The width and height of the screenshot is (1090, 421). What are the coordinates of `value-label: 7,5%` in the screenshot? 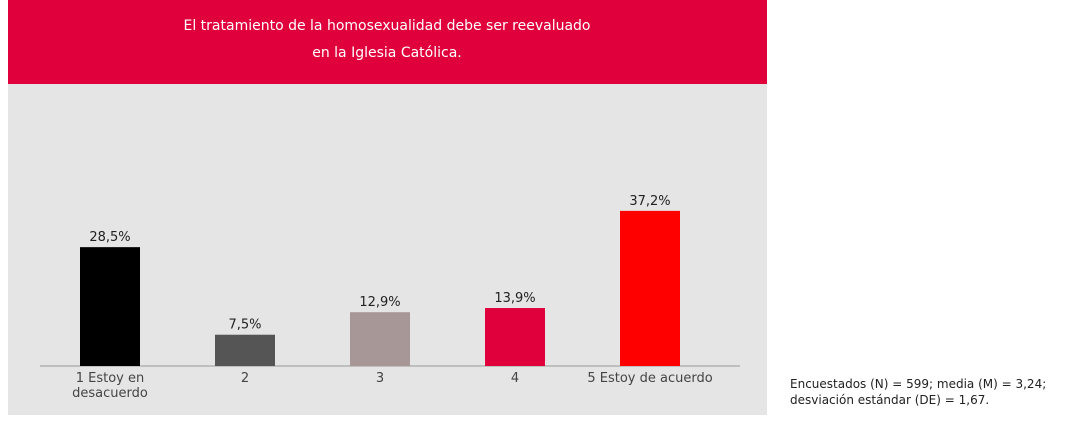 It's located at (244, 325).